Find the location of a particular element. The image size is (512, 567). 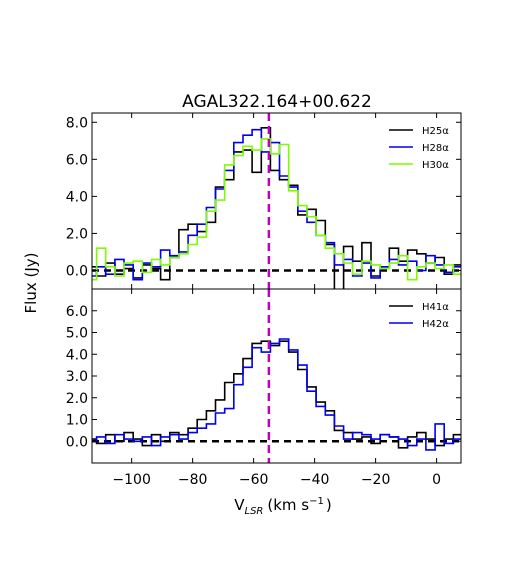

y-axis-label: Flux (Jy) is located at coordinates (31, 283).